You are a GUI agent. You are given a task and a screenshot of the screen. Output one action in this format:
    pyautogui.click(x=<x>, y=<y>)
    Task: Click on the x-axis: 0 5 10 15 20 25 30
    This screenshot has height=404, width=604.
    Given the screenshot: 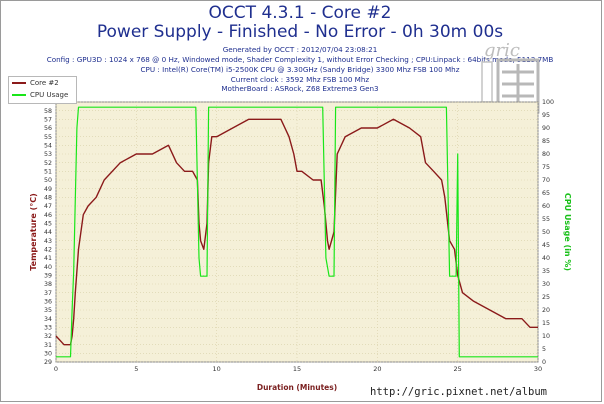 What is the action you would take?
    pyautogui.click(x=298, y=369)
    